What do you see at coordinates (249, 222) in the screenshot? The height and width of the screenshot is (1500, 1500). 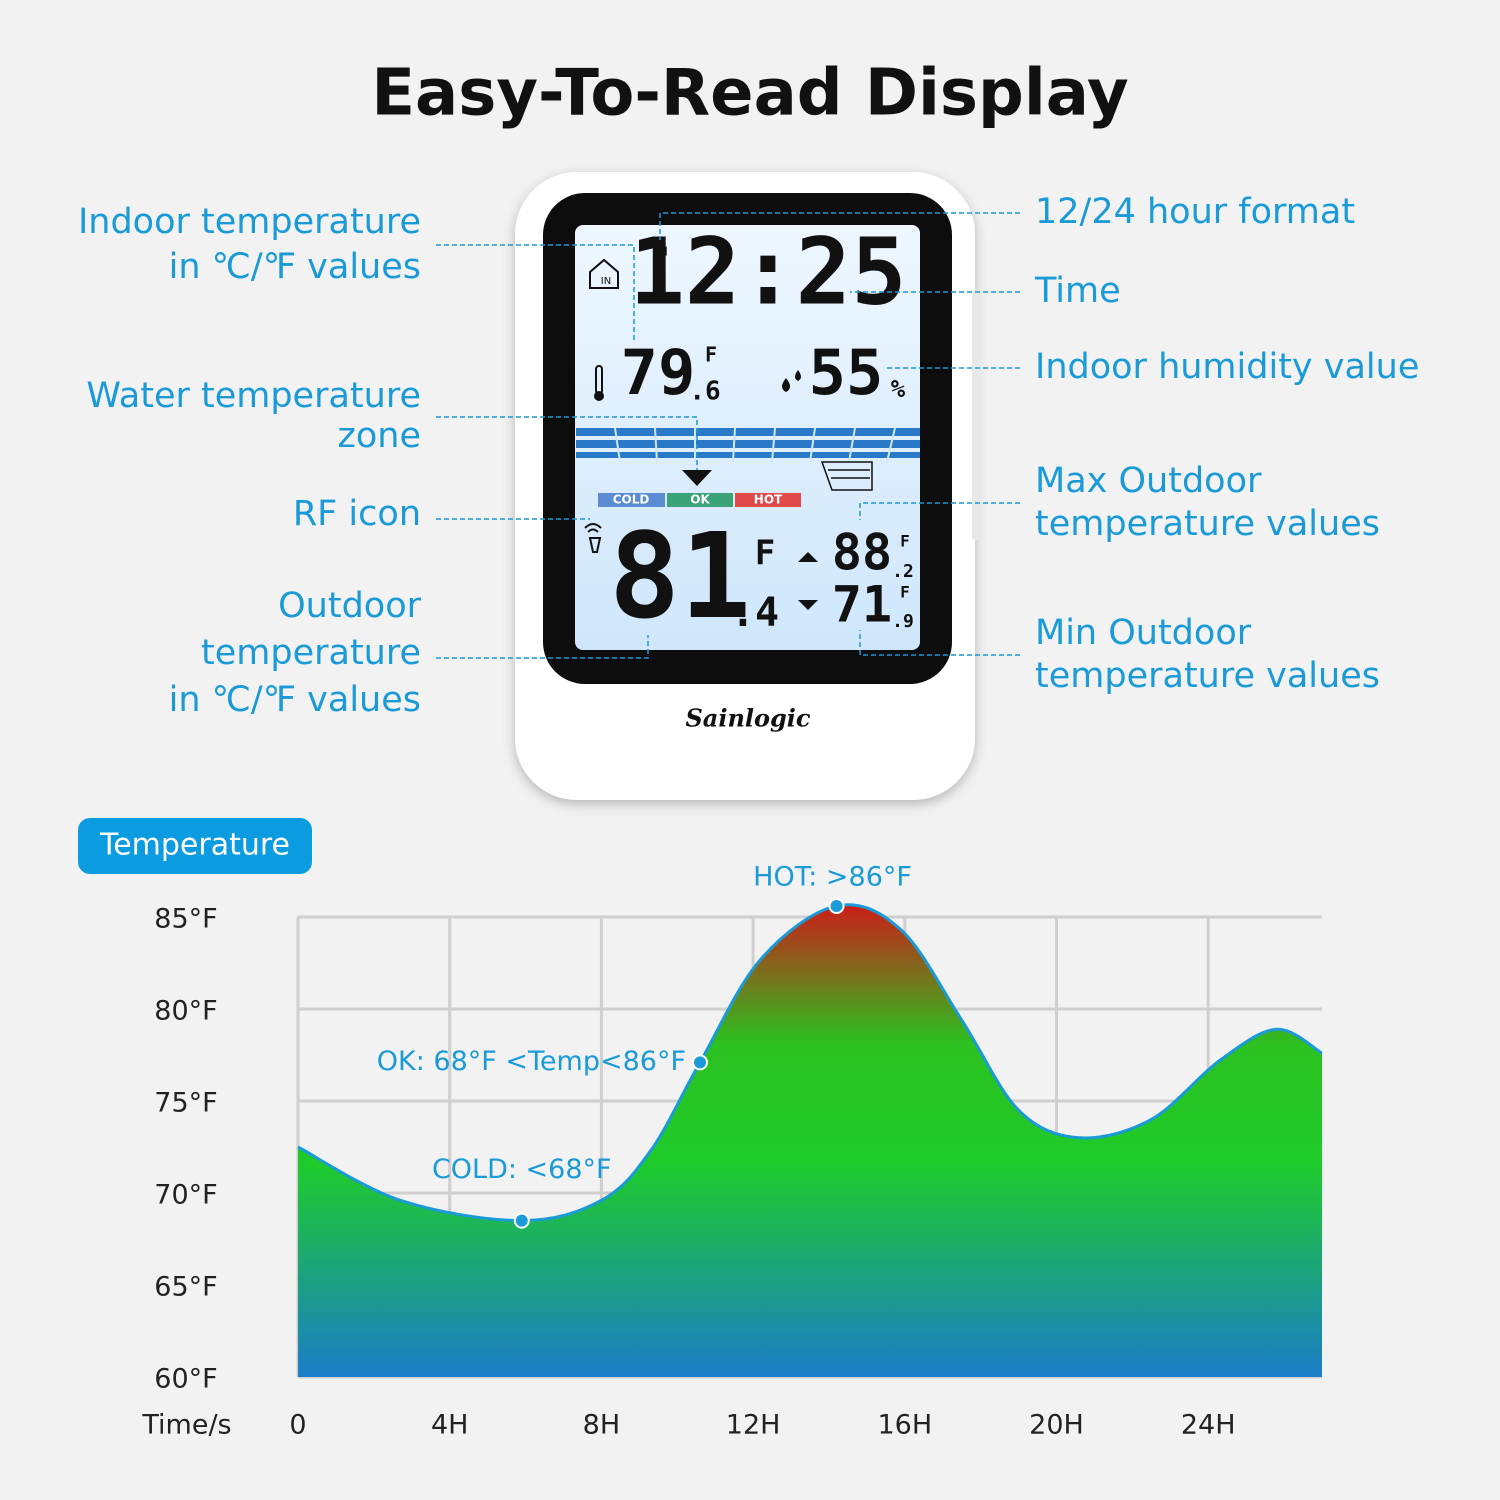 I see `callout-label: Indoor temperature` at bounding box center [249, 222].